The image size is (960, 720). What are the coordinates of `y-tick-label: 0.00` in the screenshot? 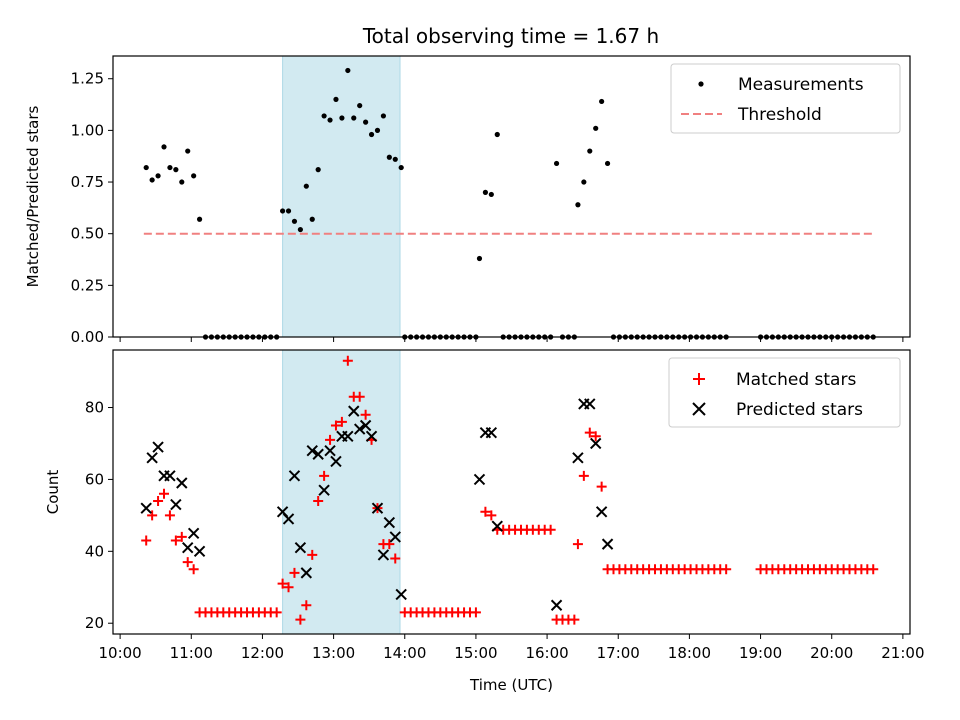 It's located at (87, 337).